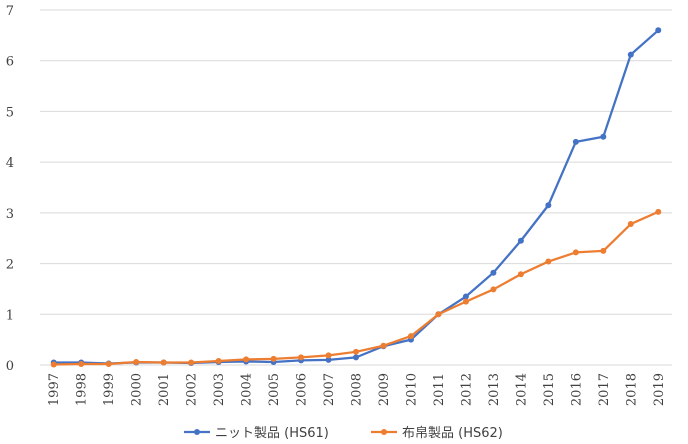 This screenshot has width=688, height=444. What do you see at coordinates (10, 214) in the screenshot?
I see `y-tick-label: 3` at bounding box center [10, 214].